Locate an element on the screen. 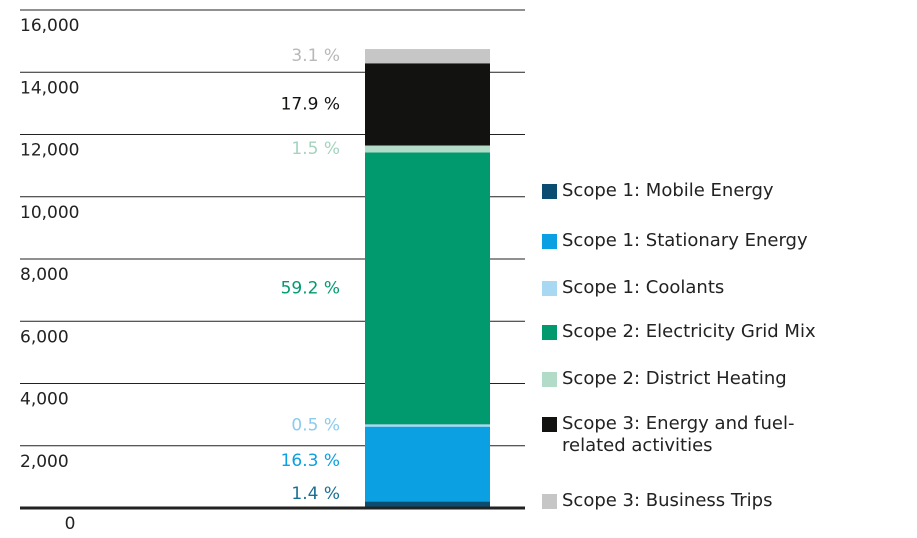 This screenshot has width=917, height=538. data-label: 17.9 % is located at coordinates (310, 104).